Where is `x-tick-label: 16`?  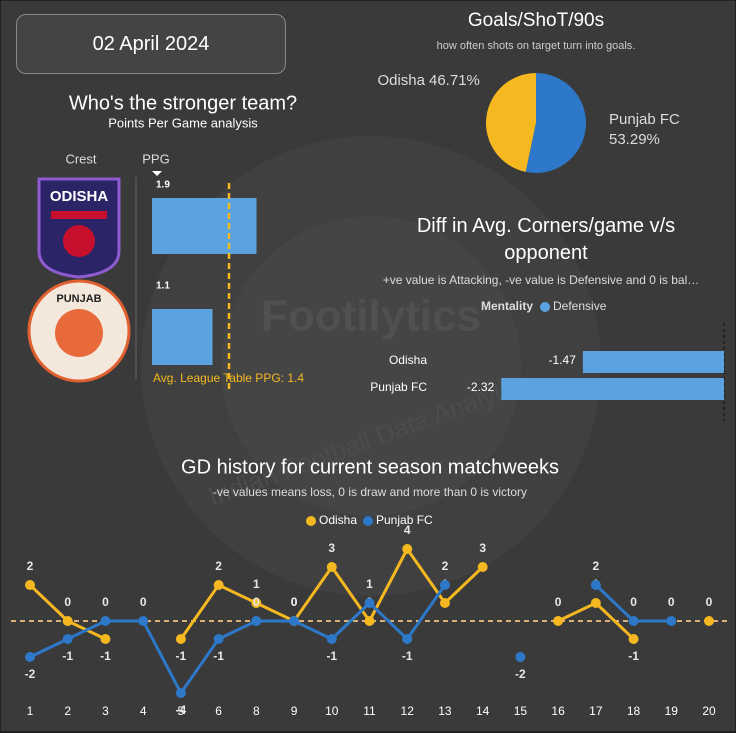 x-tick-label: 16 is located at coordinates (558, 711).